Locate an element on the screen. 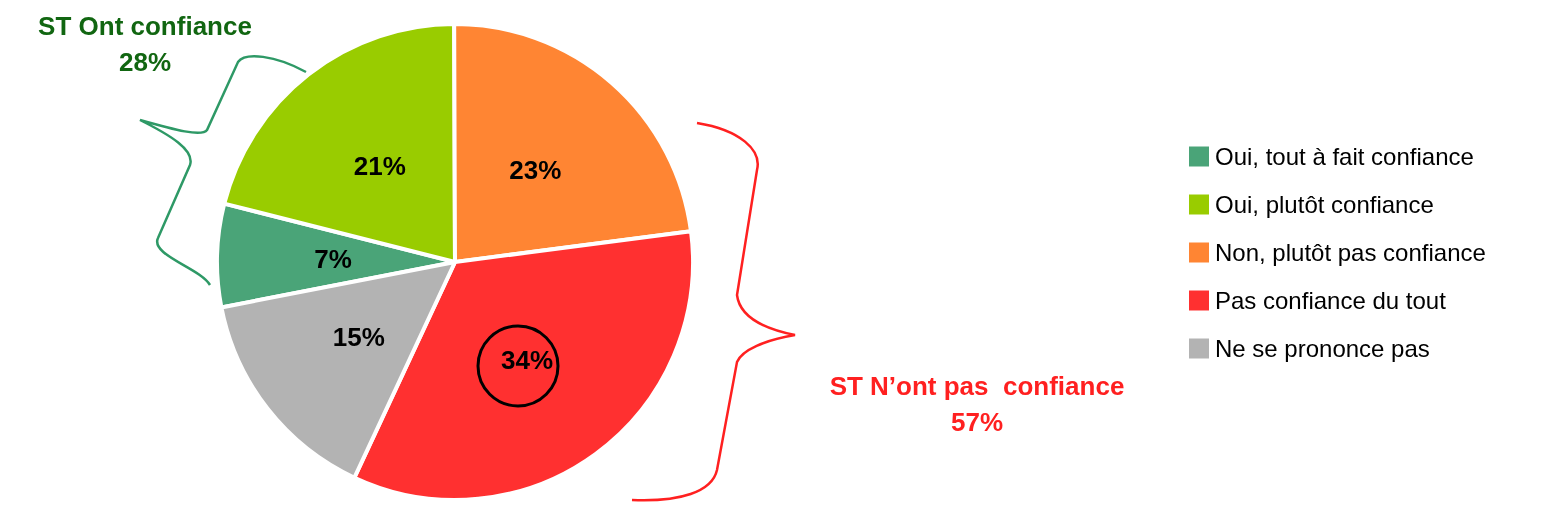 Image resolution: width=1560 pixels, height=505 pixels. data-label: 15% is located at coordinates (358, 337).